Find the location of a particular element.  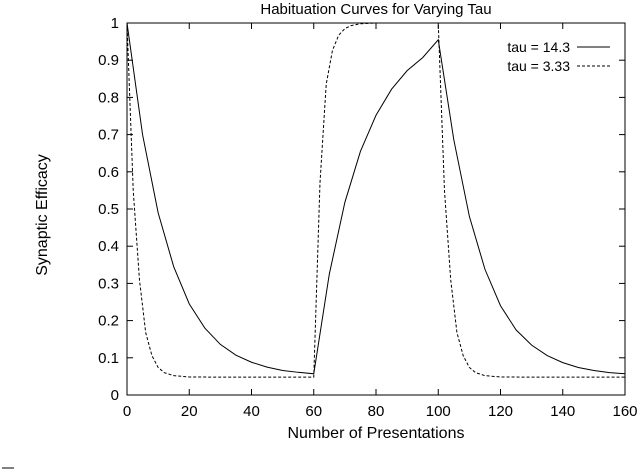

x-tick-label: 20 is located at coordinates (189, 411).